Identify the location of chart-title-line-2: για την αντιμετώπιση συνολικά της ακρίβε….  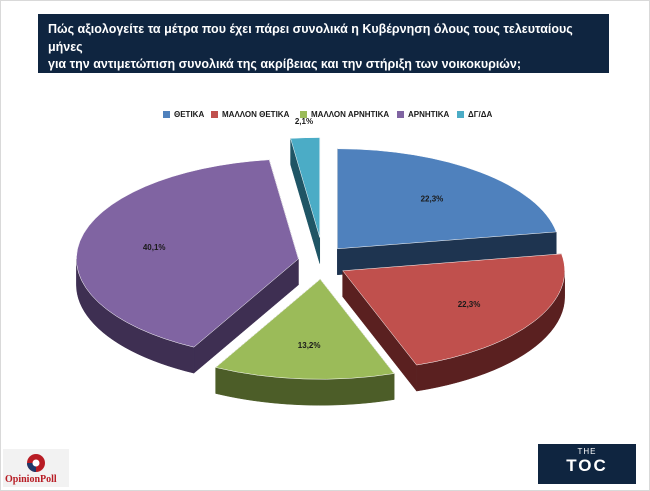
(284, 64).